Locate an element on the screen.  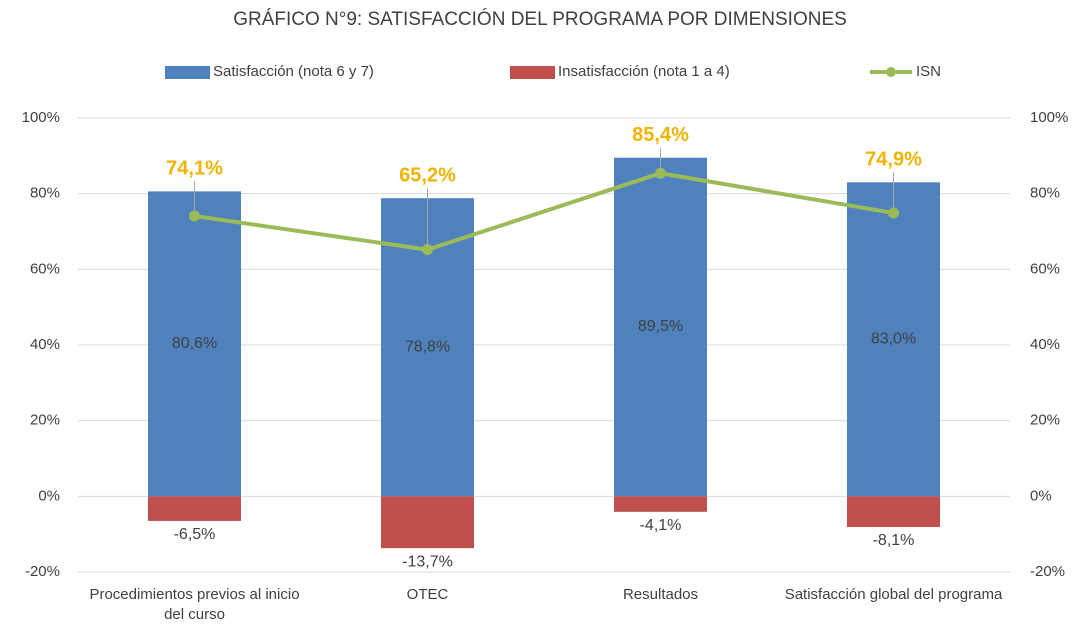
y-tick-label: 0% is located at coordinates (49, 495).